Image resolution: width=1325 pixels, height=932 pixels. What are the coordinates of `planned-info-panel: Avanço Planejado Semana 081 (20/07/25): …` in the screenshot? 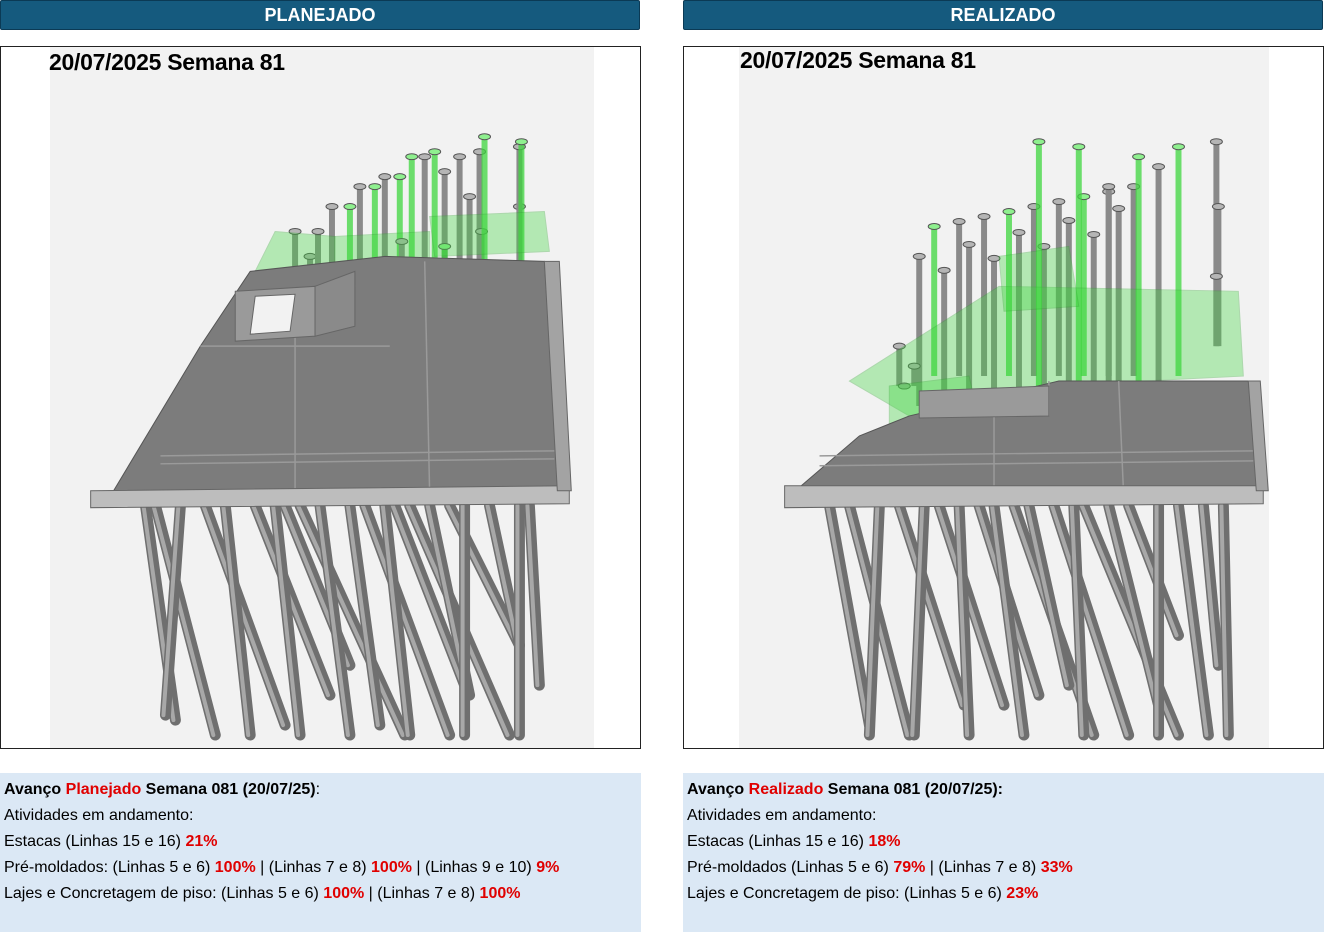 It's located at (320, 852).